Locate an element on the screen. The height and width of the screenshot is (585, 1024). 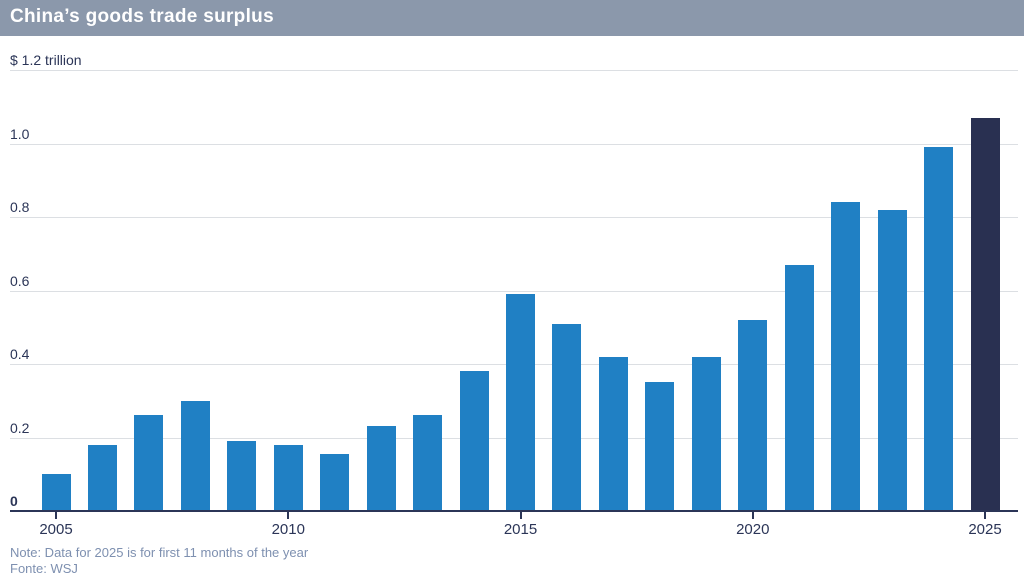
bar-2021 is located at coordinates (799, 387).